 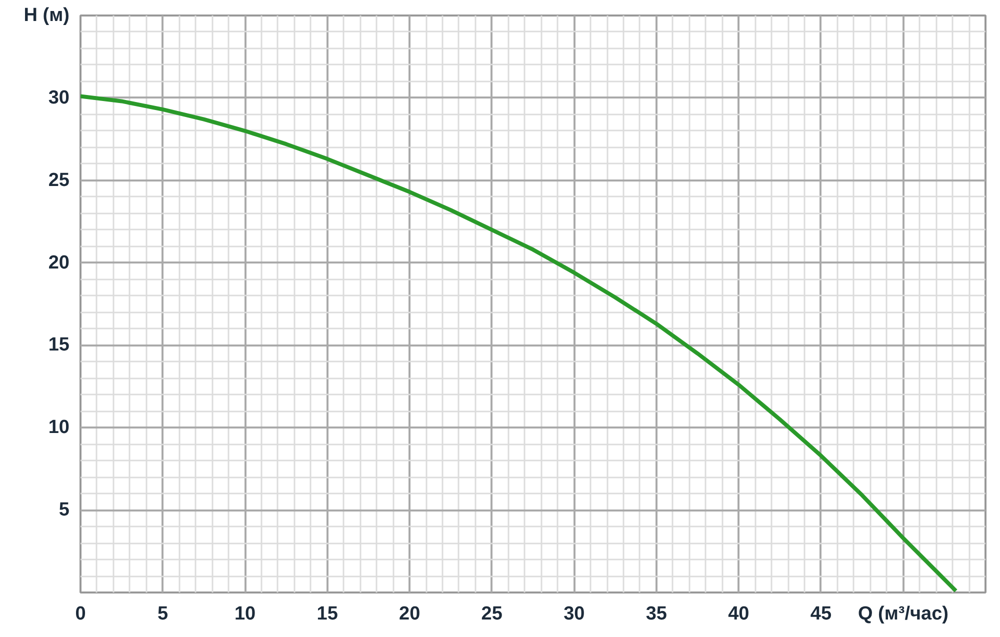 What do you see at coordinates (821, 614) in the screenshot?
I see `x-tick-label: 45` at bounding box center [821, 614].